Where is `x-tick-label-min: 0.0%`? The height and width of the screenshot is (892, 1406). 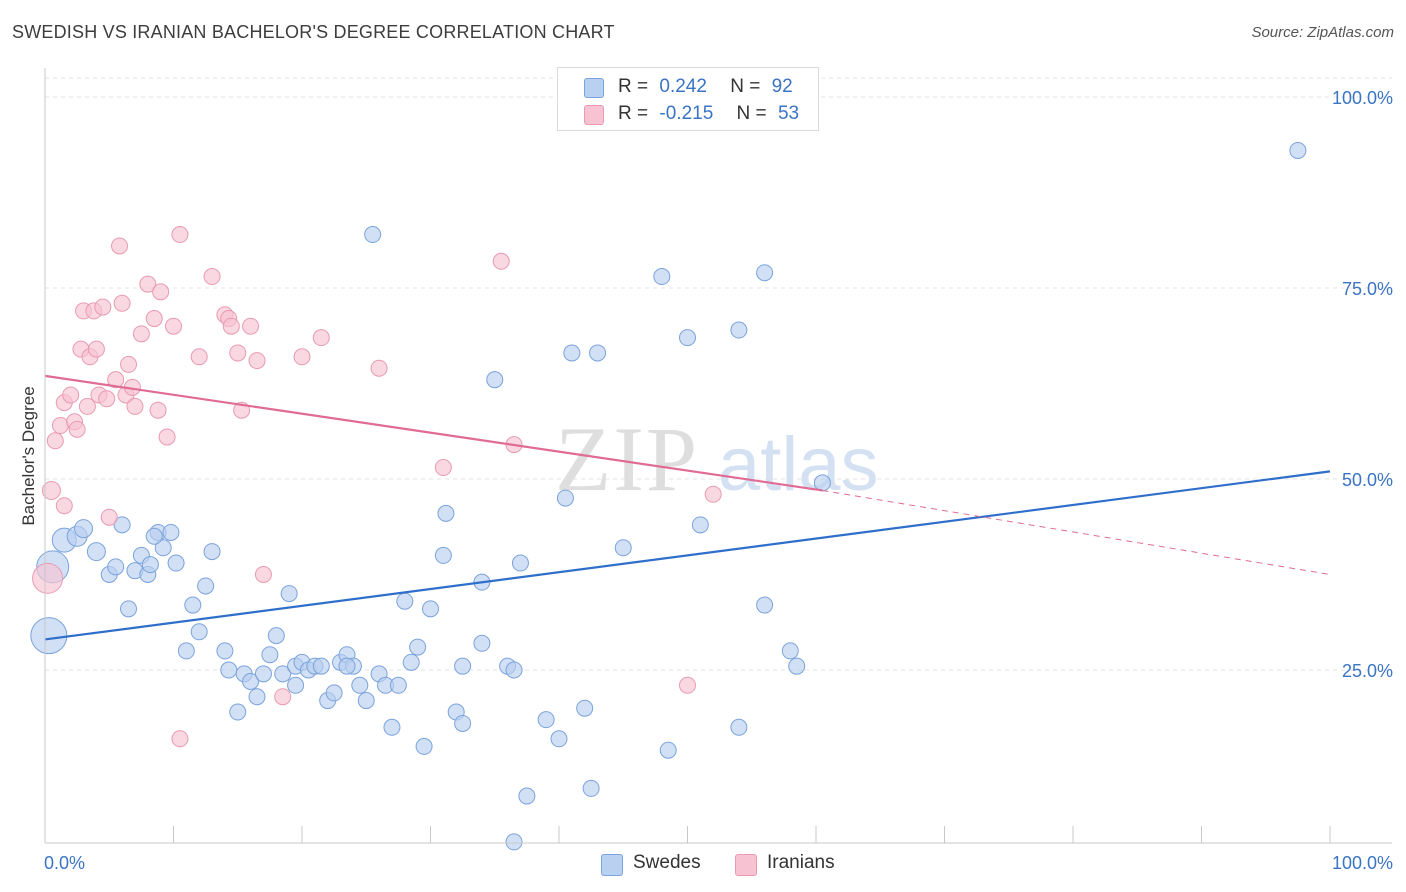
x-tick-label-min: 0.0% is located at coordinates (64, 863).